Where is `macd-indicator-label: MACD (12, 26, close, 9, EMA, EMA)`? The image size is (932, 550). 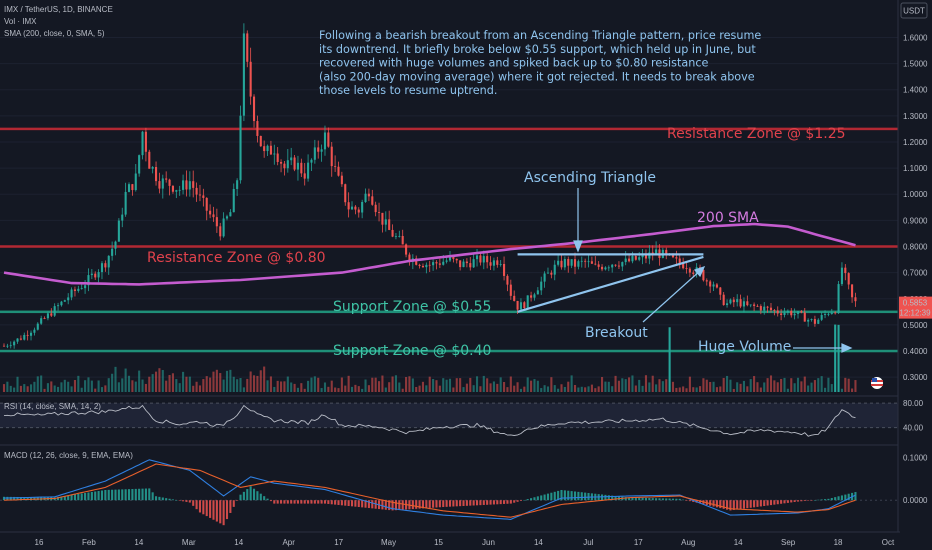 macd-indicator-label: MACD (12, 26, close, 9, EMA, EMA) is located at coordinates (68, 455).